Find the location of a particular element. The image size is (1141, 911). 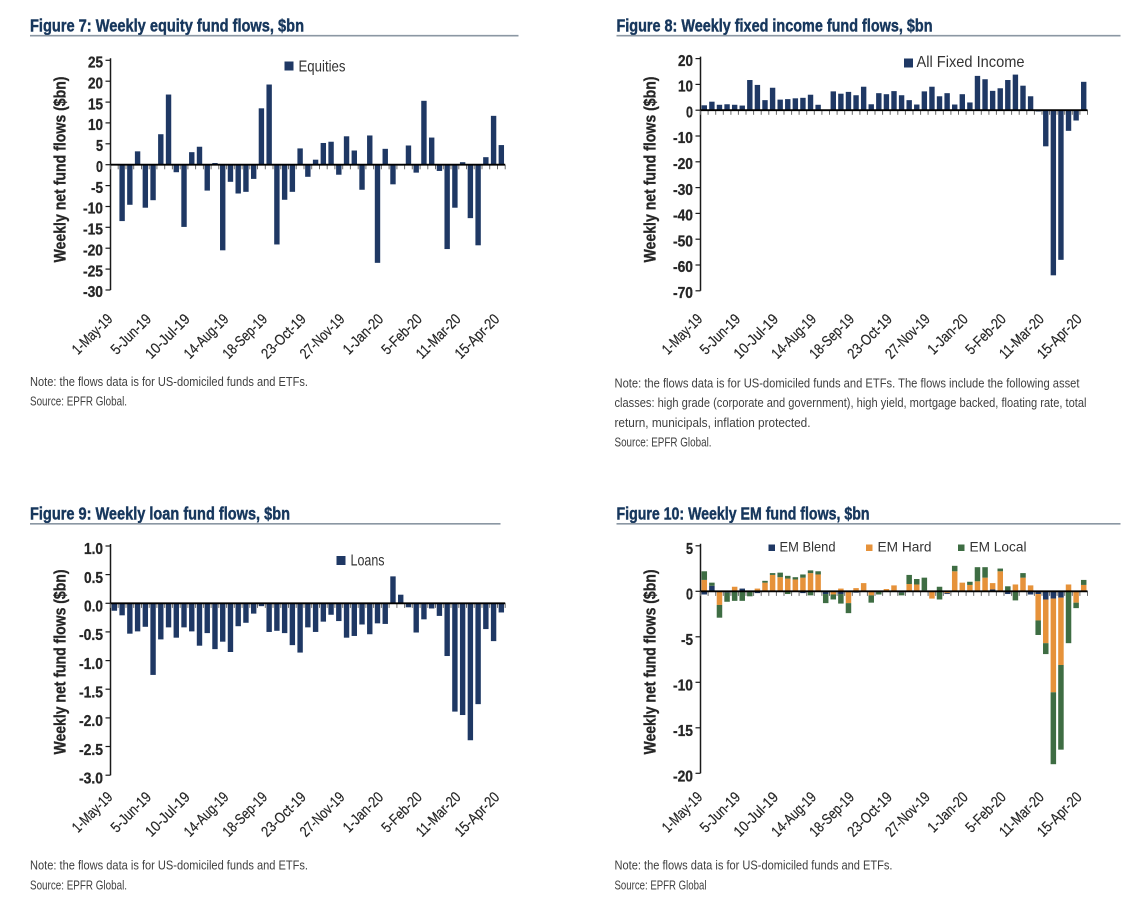

svg-text: 0.0 is located at coordinates (93, 607).